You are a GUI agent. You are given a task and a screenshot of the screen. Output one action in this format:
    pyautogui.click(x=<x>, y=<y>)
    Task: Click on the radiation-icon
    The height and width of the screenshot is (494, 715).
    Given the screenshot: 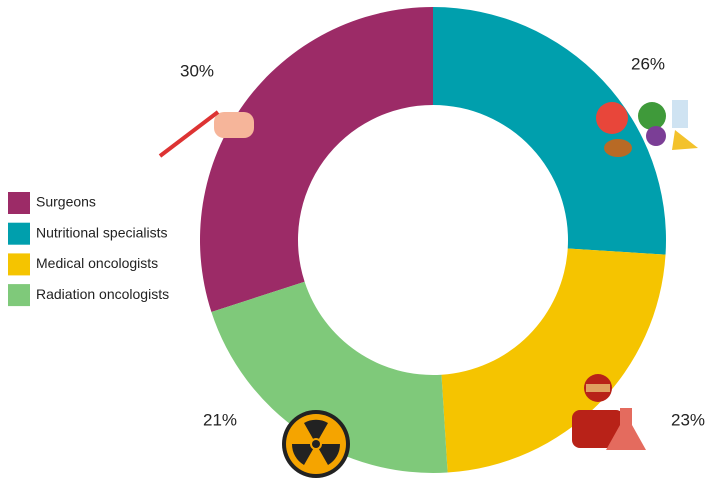 What is the action you would take?
    pyautogui.click(x=316, y=444)
    